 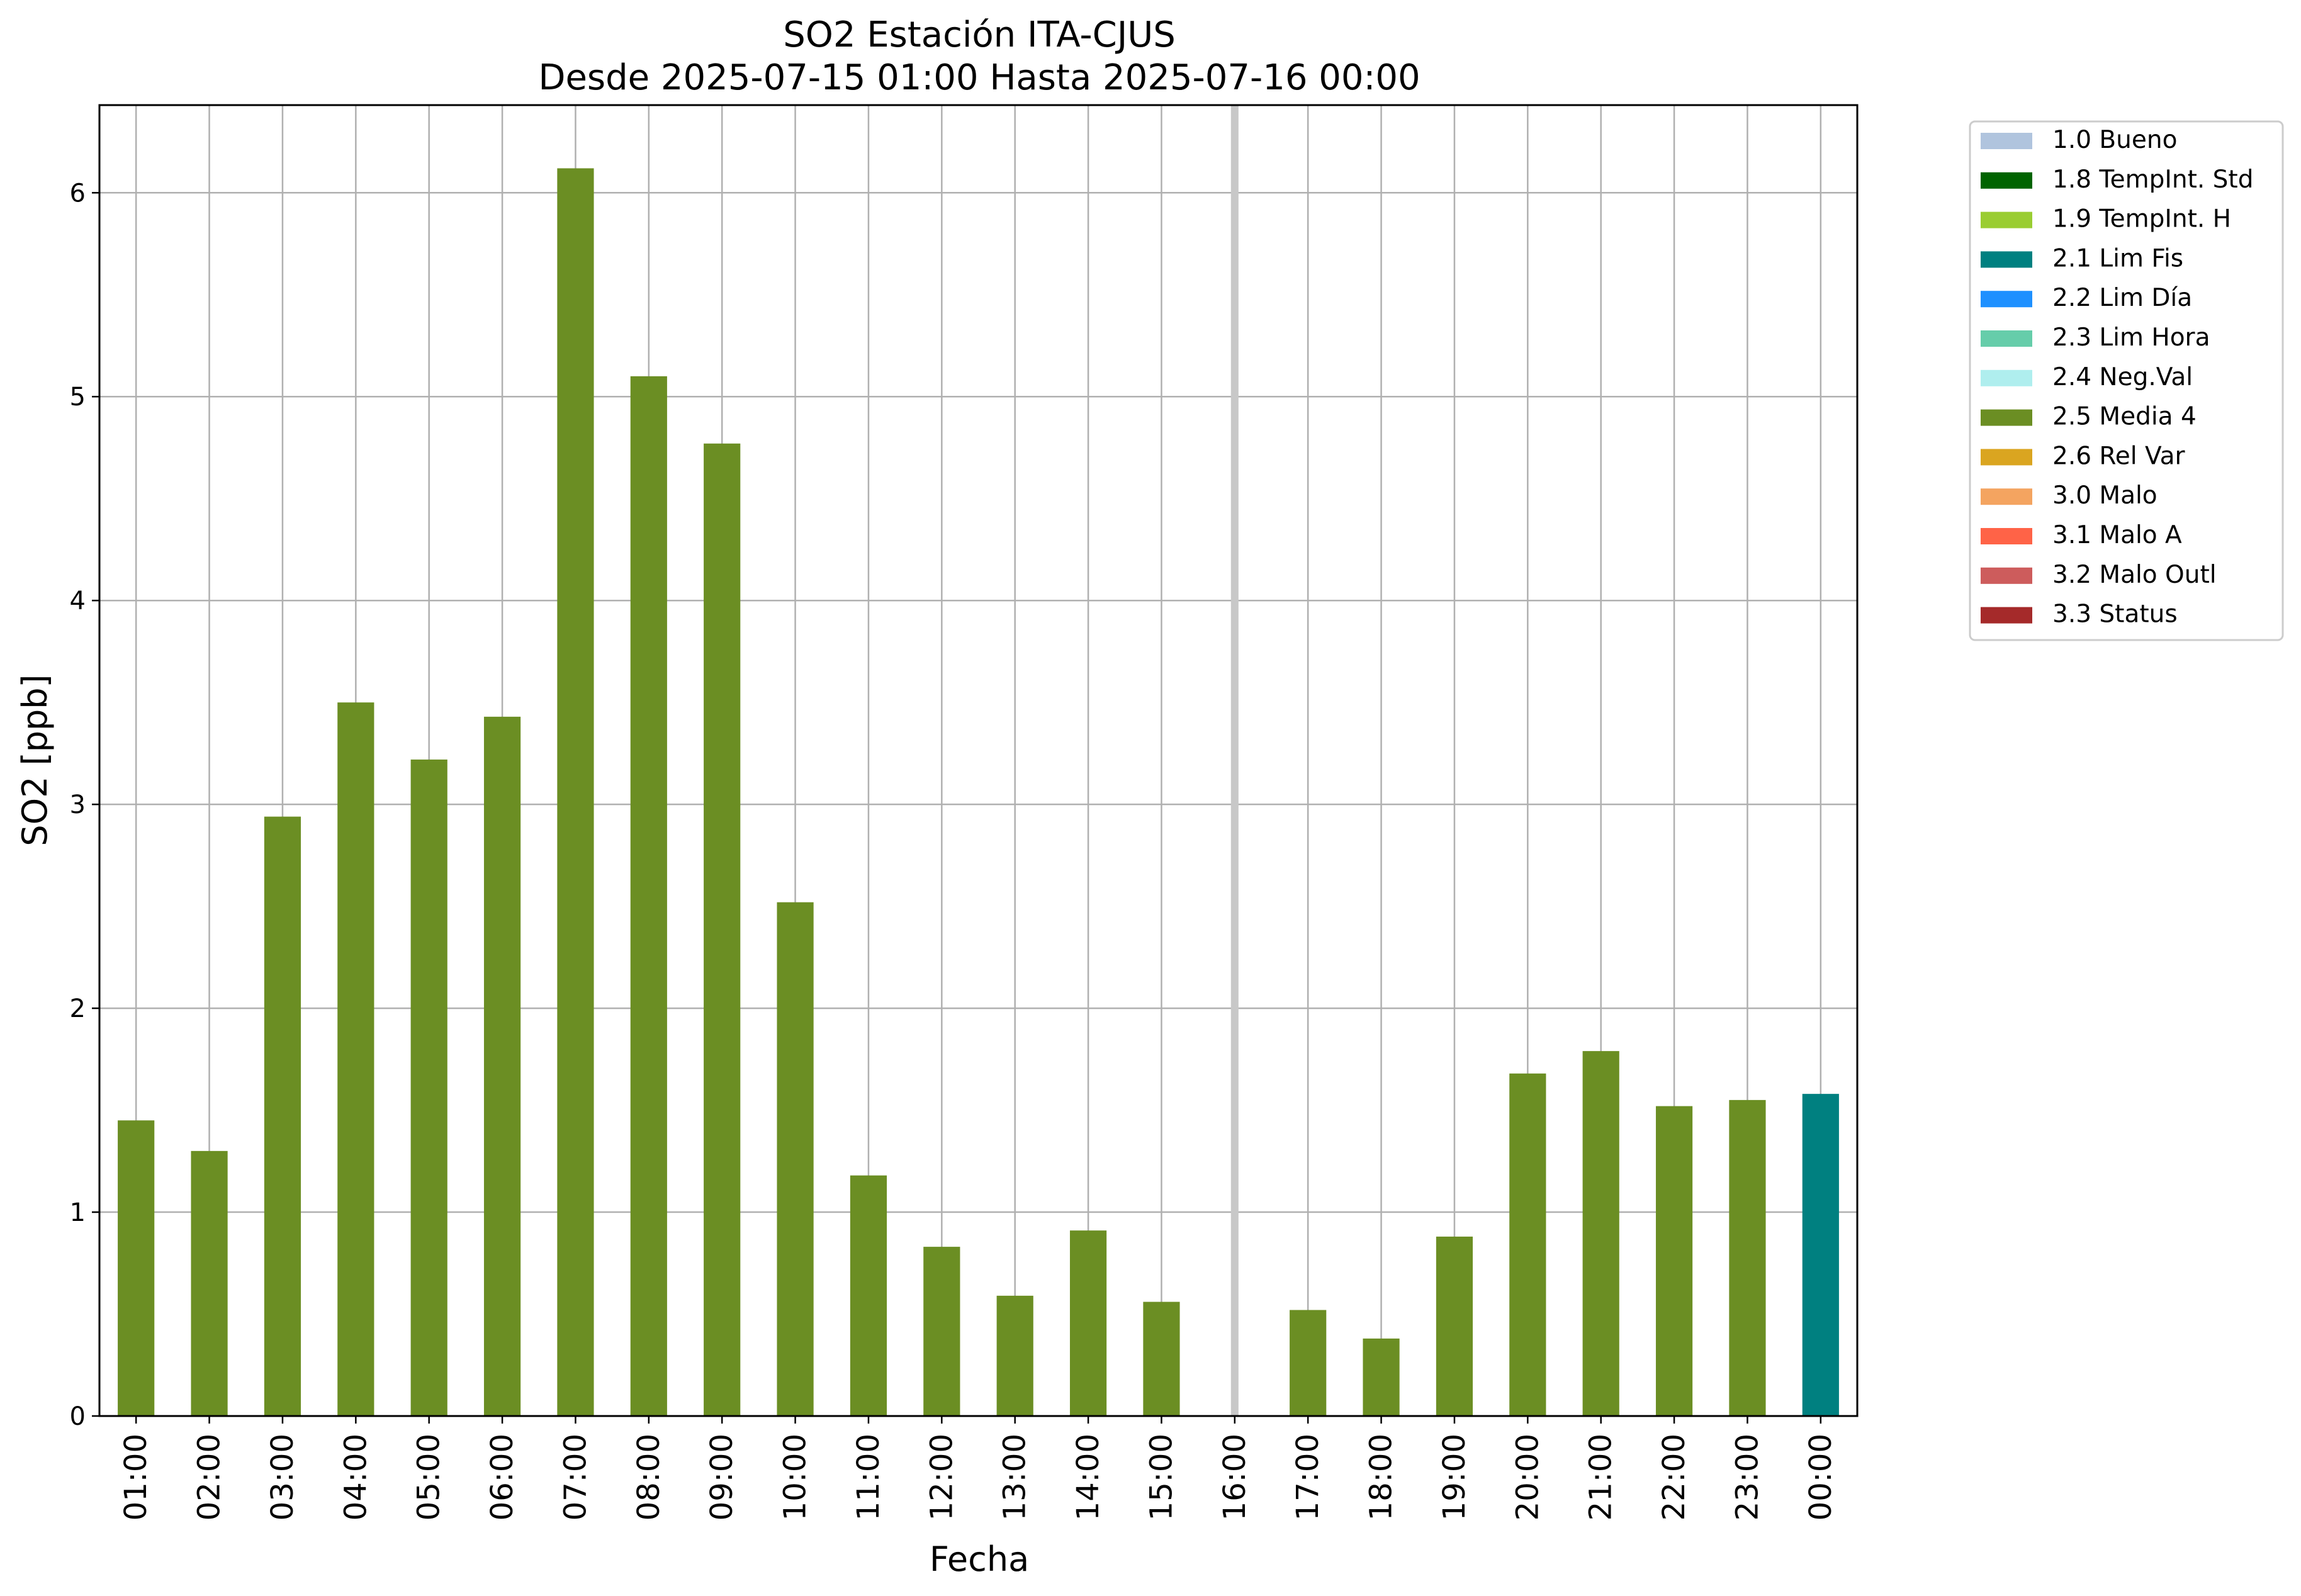 I want to click on x-tick-label: 20:00, so click(x=1528, y=1477).